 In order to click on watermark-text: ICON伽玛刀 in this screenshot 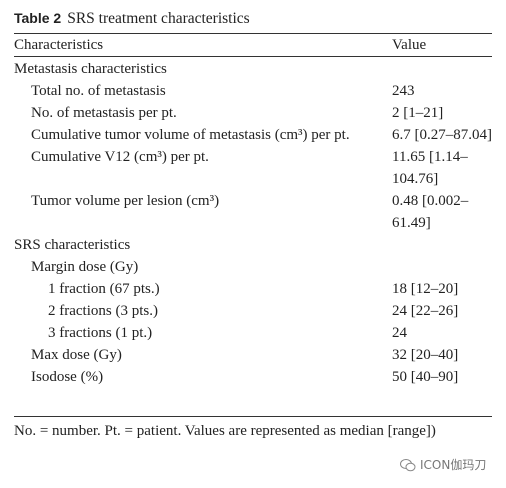, I will do `click(453, 465)`.